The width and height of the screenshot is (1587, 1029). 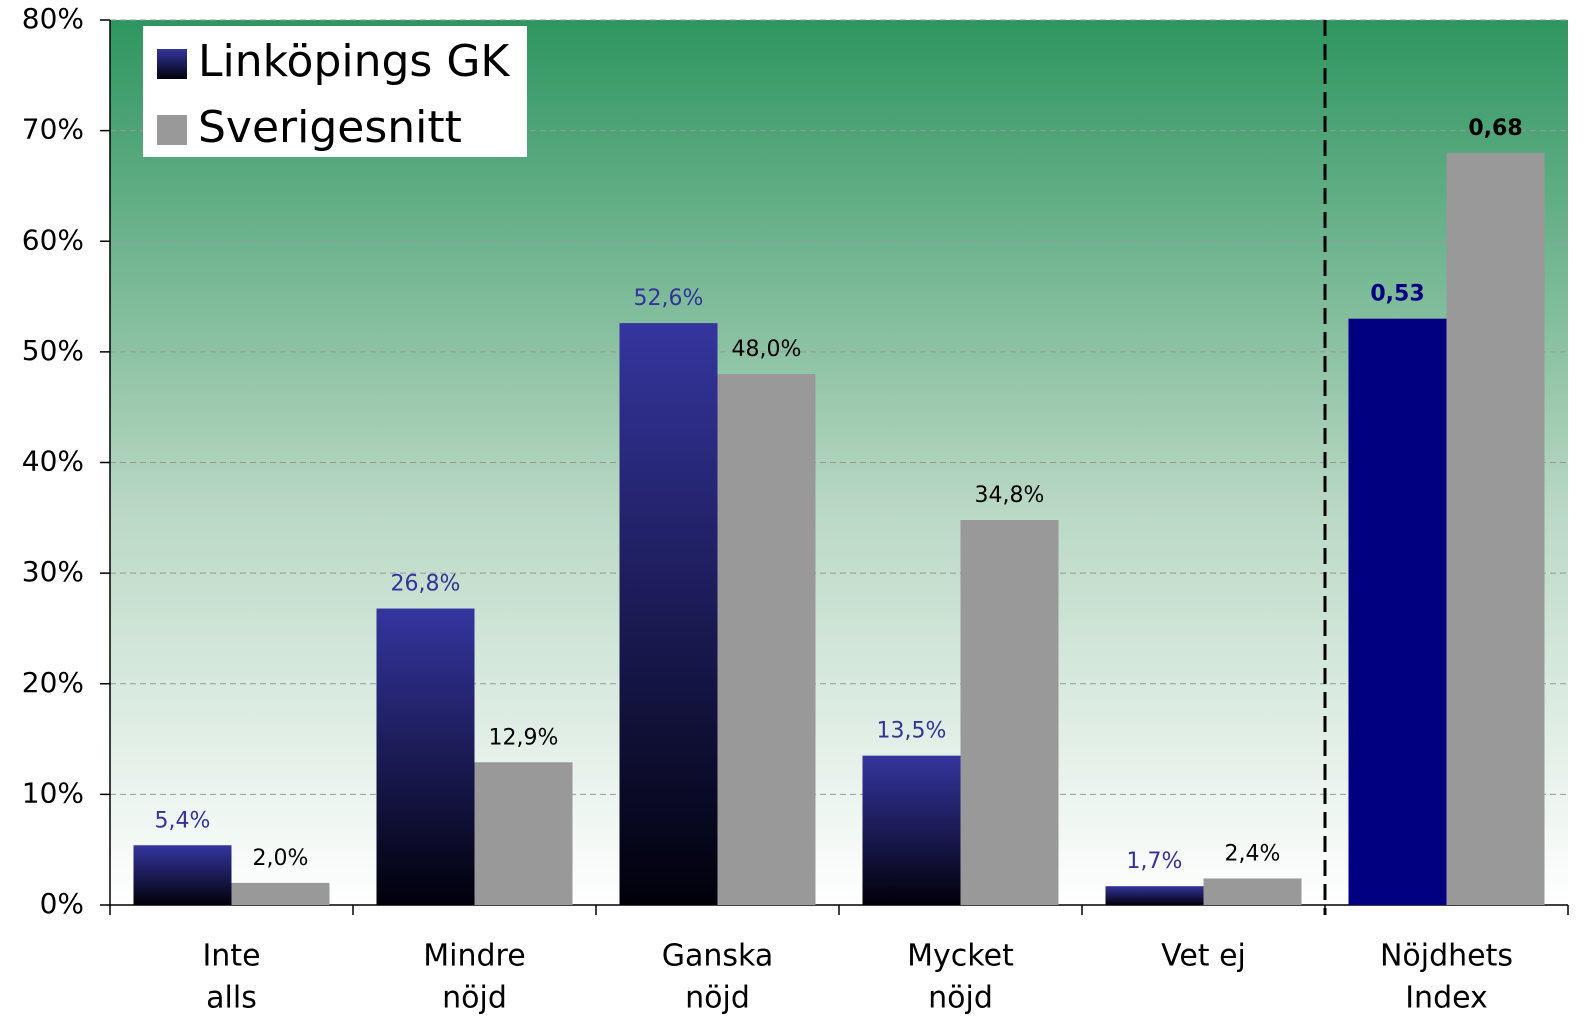 What do you see at coordinates (767, 349) in the screenshot?
I see `data-label: 48,0%` at bounding box center [767, 349].